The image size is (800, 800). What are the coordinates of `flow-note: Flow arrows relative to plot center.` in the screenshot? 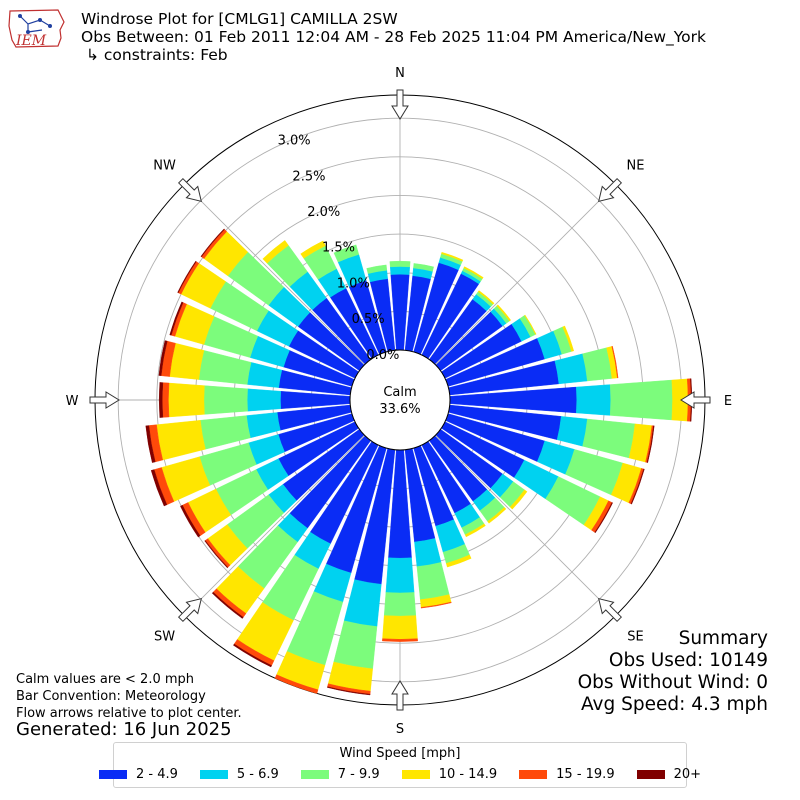 It's located at (129, 713).